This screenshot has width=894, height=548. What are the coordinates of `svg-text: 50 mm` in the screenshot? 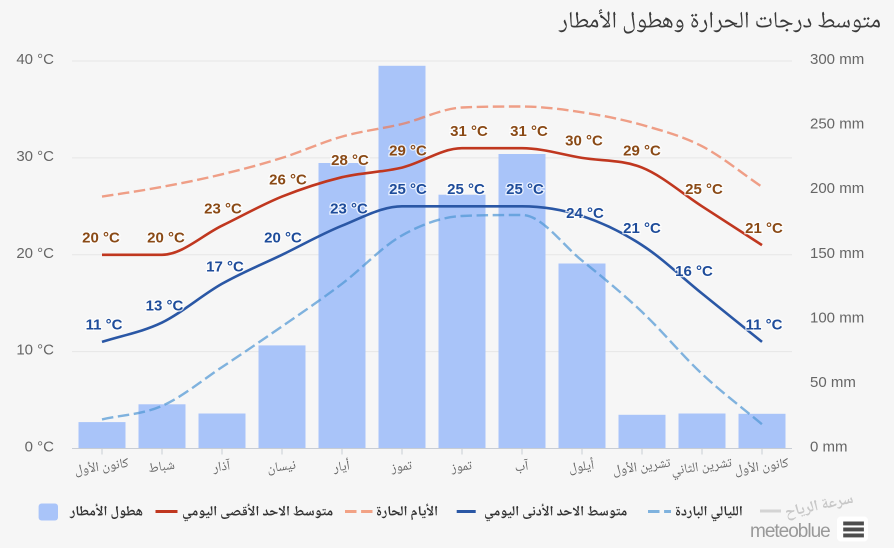 It's located at (833, 382).